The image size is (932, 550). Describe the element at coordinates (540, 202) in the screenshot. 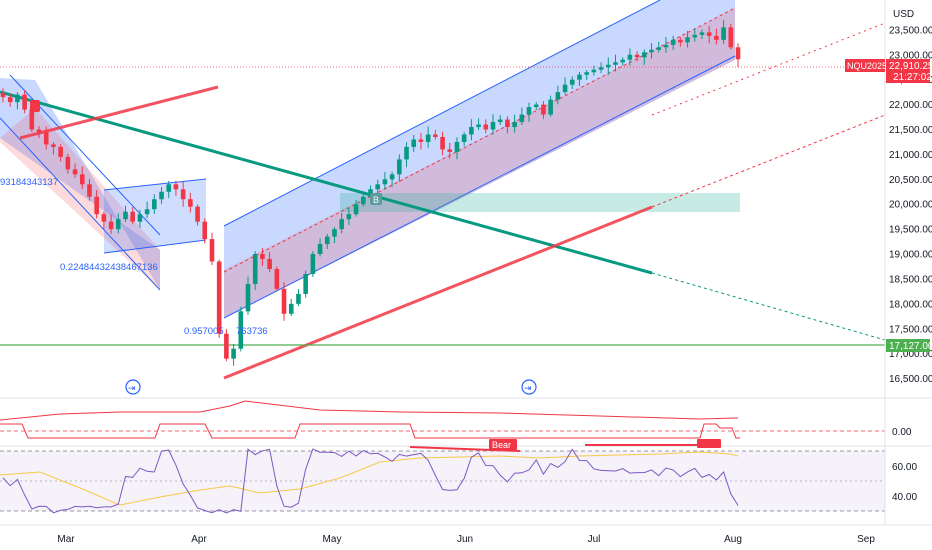

I see `support-zone` at that location.